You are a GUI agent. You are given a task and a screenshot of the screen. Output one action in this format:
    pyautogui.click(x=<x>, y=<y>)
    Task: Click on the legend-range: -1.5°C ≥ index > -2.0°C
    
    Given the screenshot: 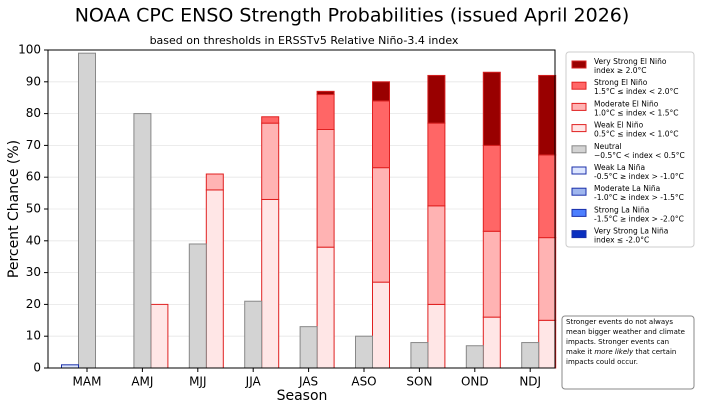 What is the action you would take?
    pyautogui.click(x=639, y=218)
    